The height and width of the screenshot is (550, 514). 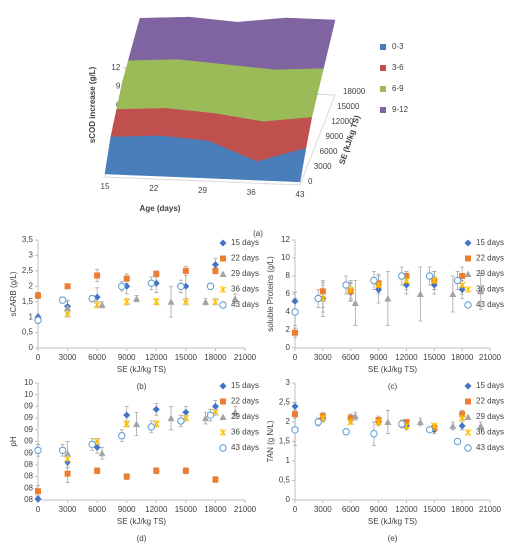 I want to click on legend-label: 22 days, so click(x=245, y=258).